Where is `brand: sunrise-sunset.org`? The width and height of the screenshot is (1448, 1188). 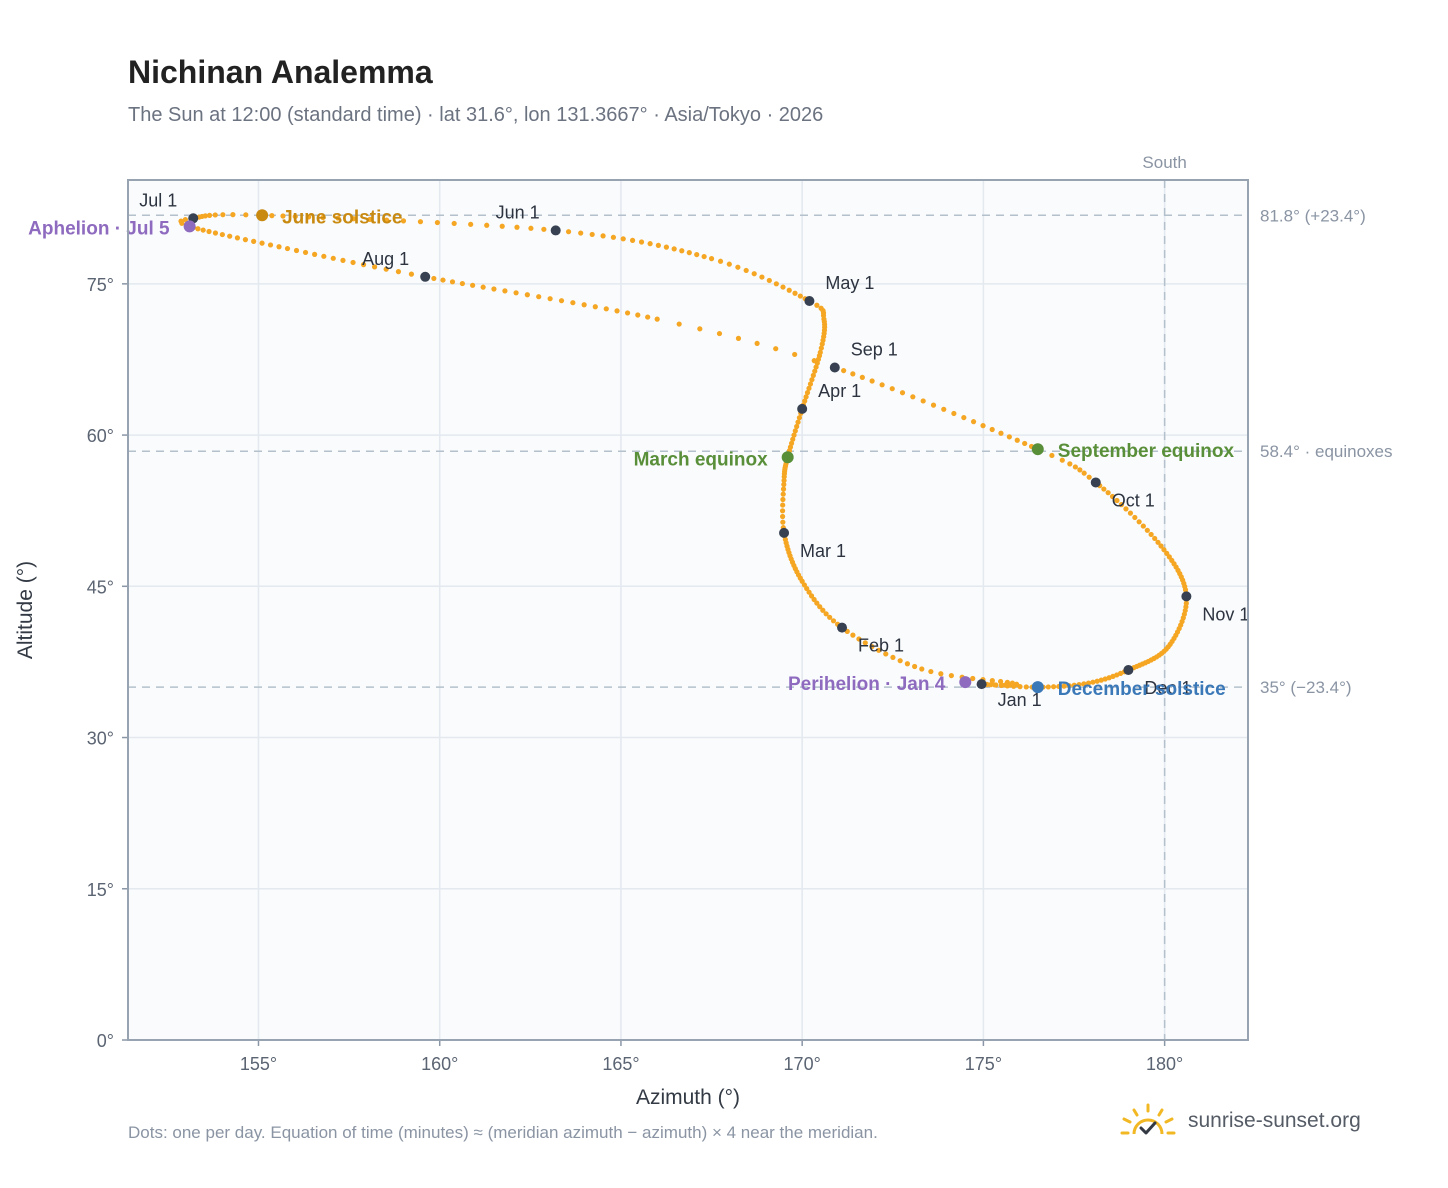
brand: sunrise-sunset.org is located at coordinates (1239, 1121).